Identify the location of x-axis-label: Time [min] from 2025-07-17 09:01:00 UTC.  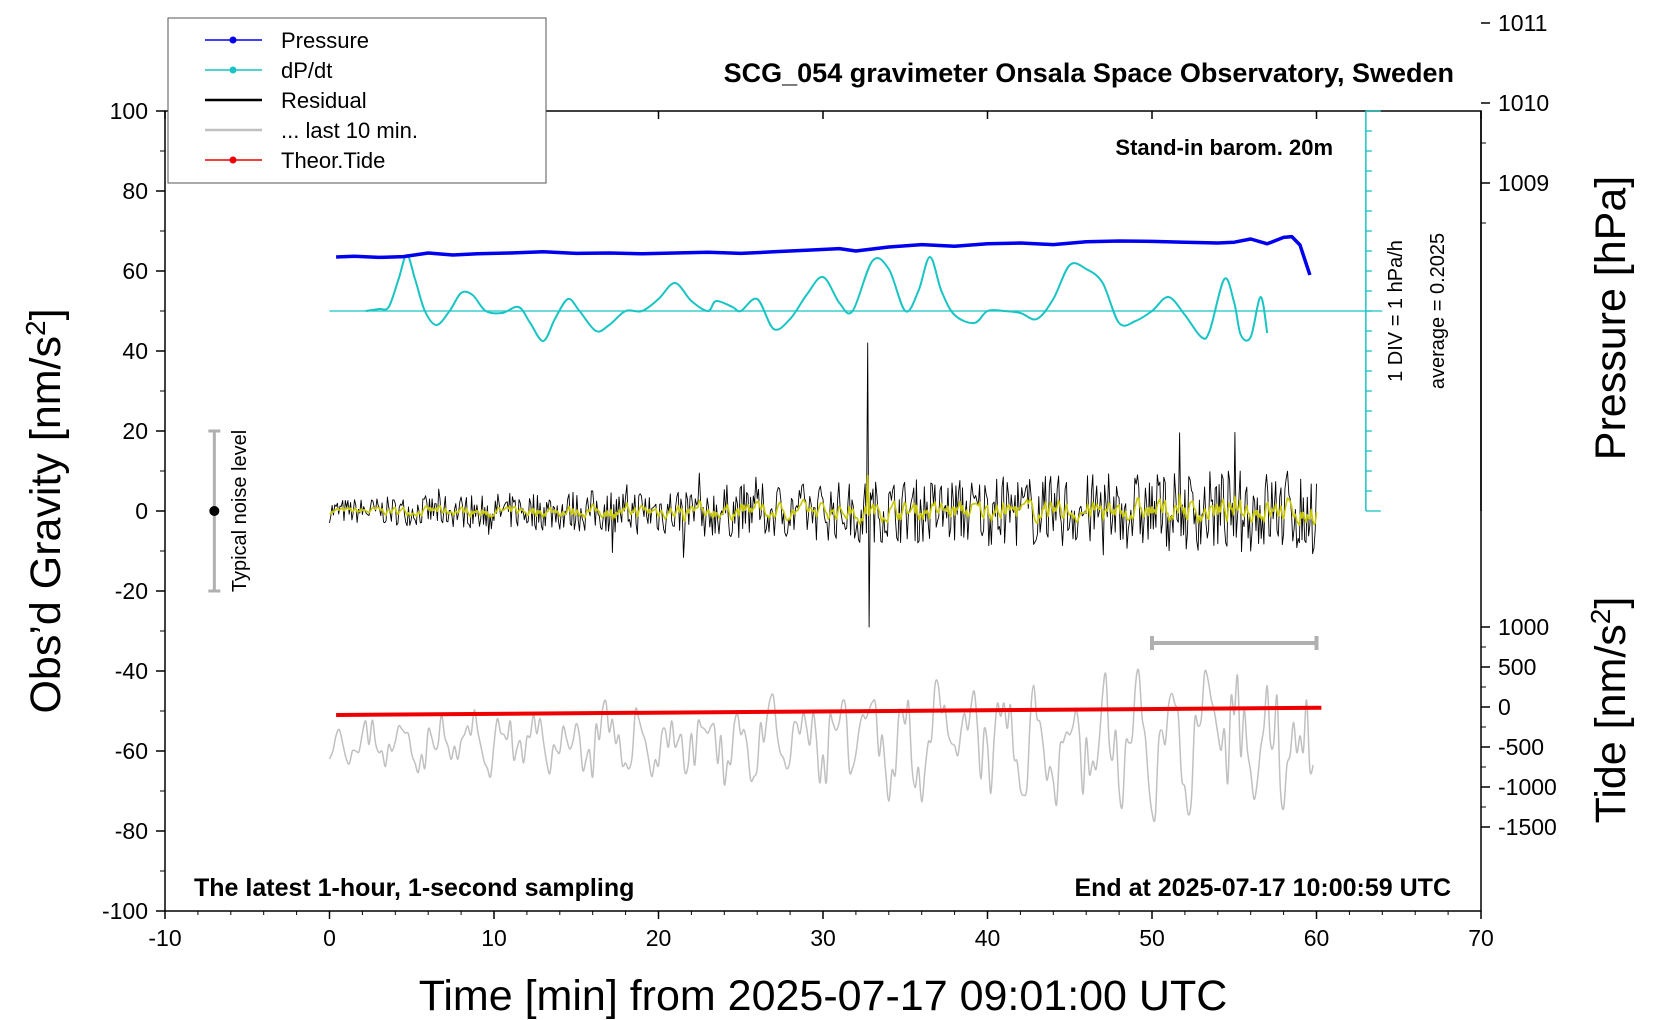
(823, 996).